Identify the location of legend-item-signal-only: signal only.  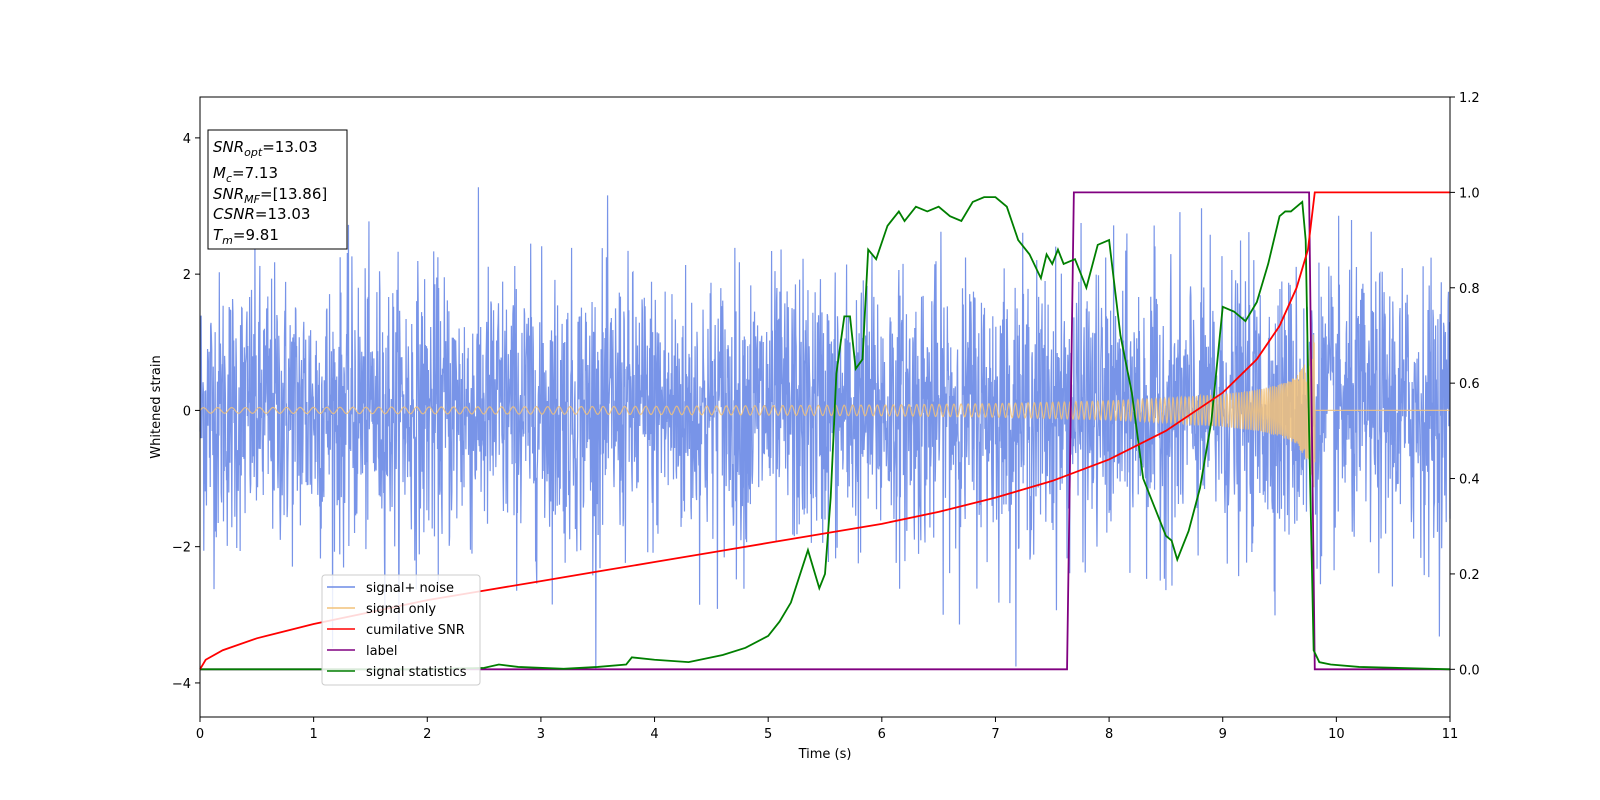
(381, 609).